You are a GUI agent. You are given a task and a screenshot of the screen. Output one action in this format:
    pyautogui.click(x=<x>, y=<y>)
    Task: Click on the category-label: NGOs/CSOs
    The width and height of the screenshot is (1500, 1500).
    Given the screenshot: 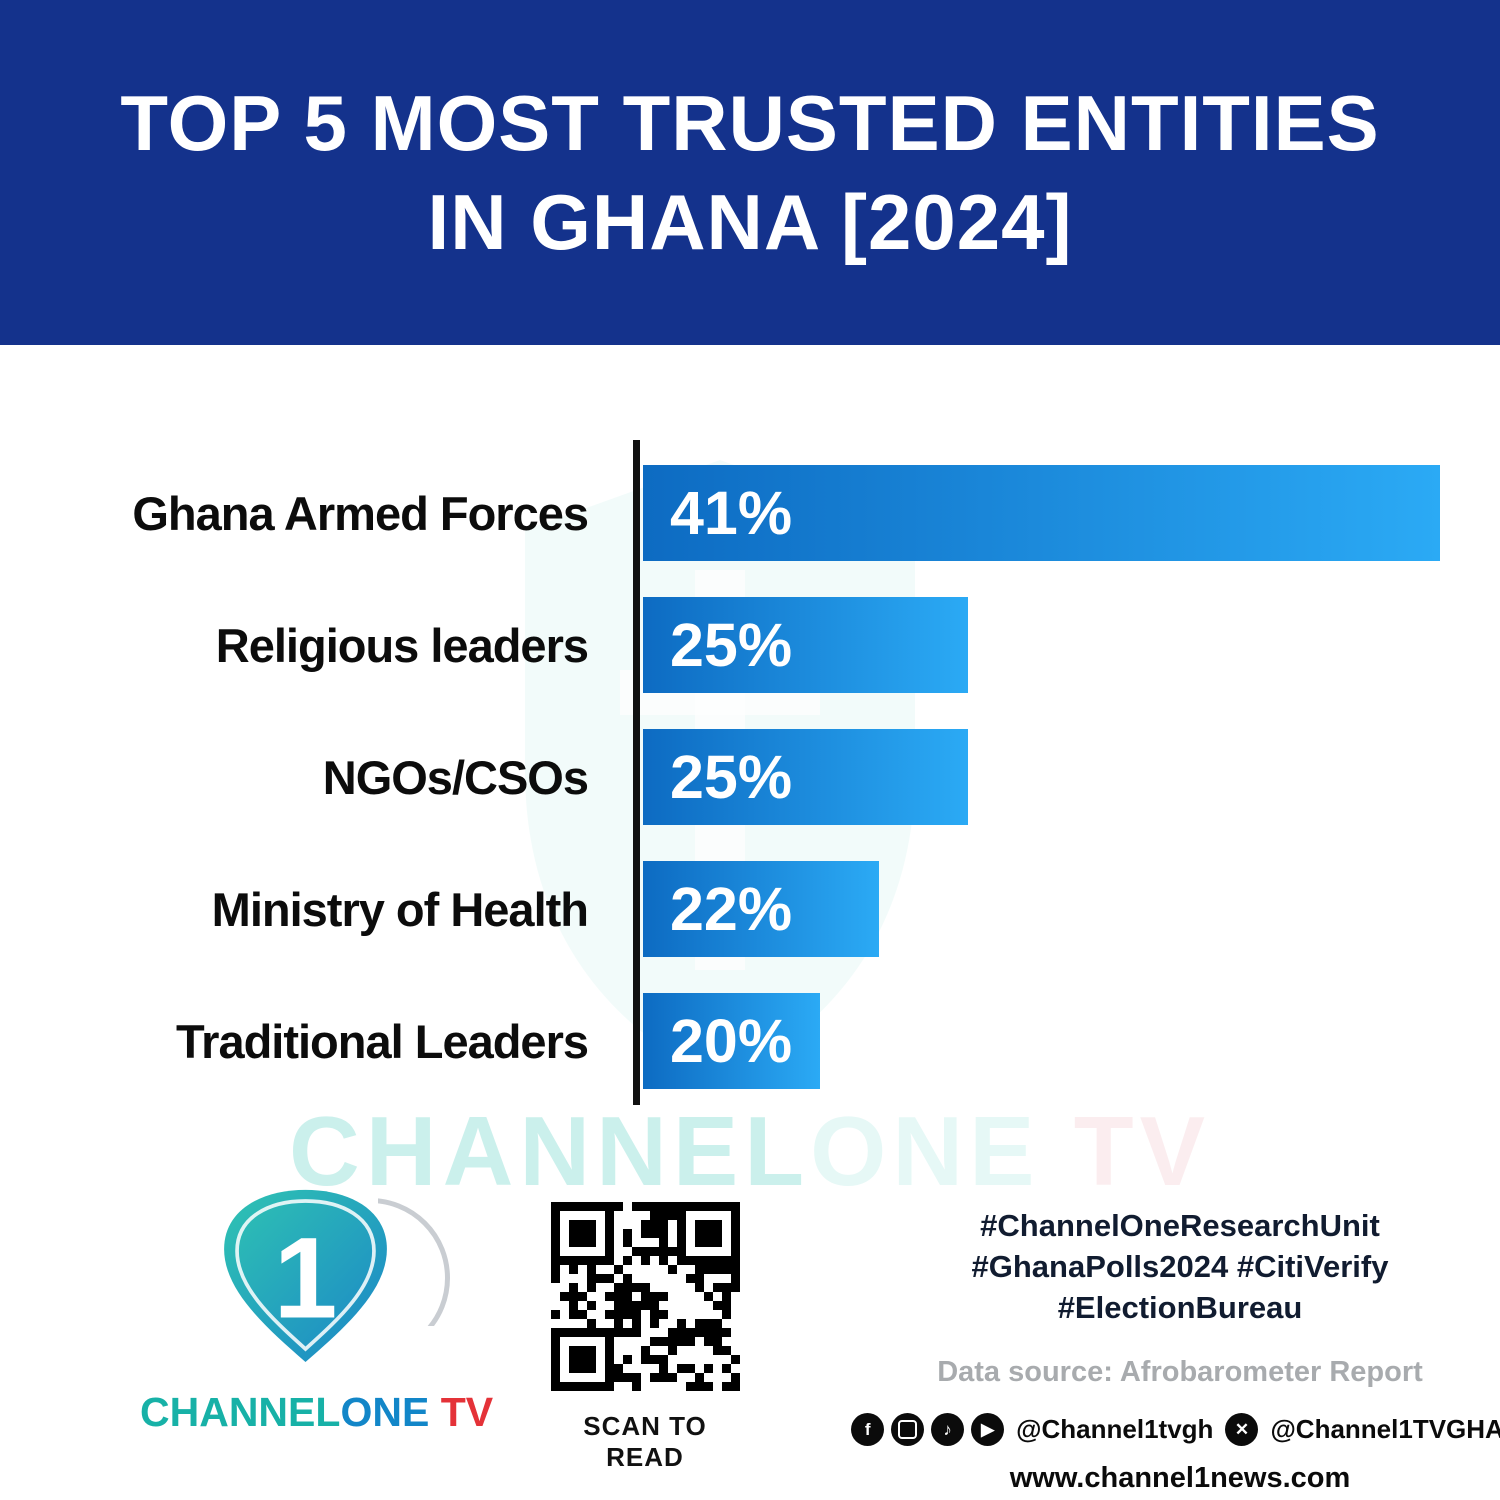 What is the action you would take?
    pyautogui.click(x=455, y=777)
    